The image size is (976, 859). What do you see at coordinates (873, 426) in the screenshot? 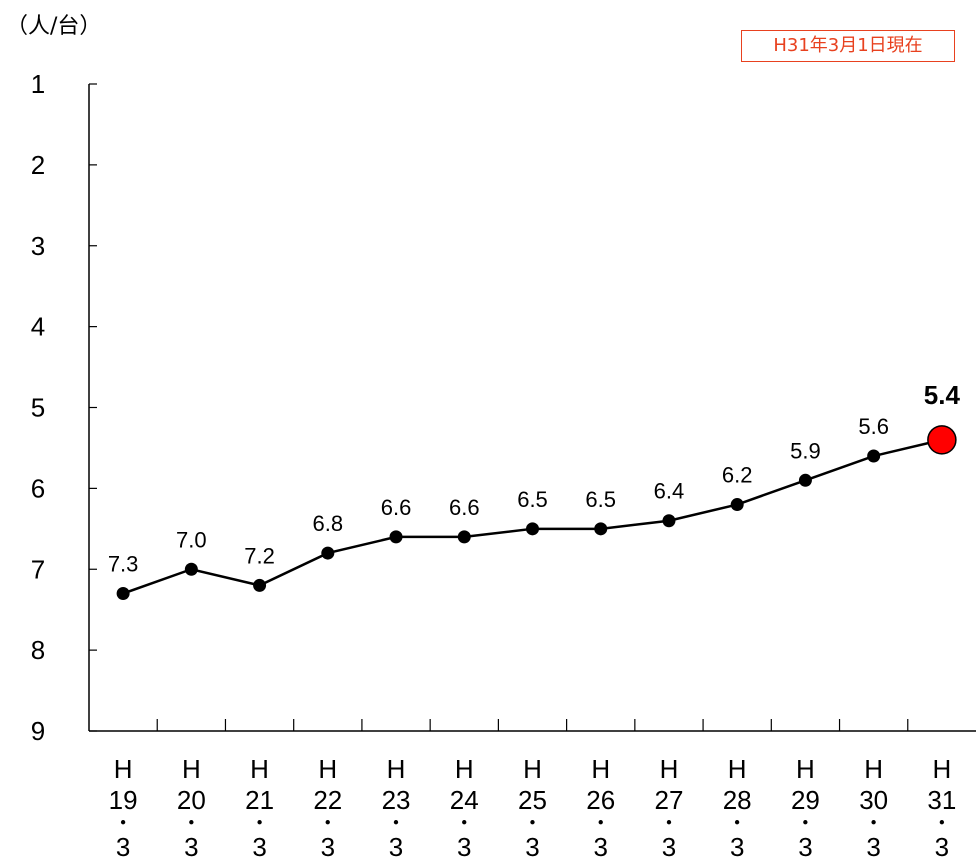
I see `data-label: 5.6` at bounding box center [873, 426].